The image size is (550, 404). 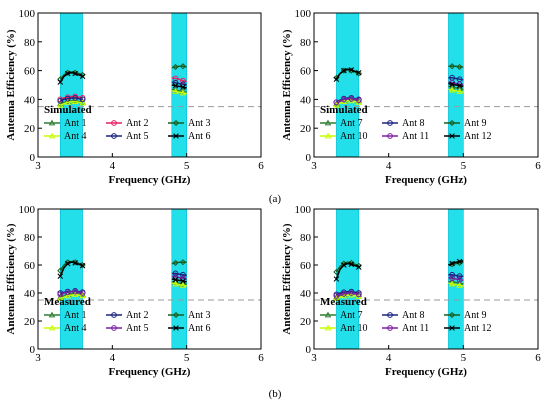 I want to click on x-tick-label: 6, so click(x=261, y=358).